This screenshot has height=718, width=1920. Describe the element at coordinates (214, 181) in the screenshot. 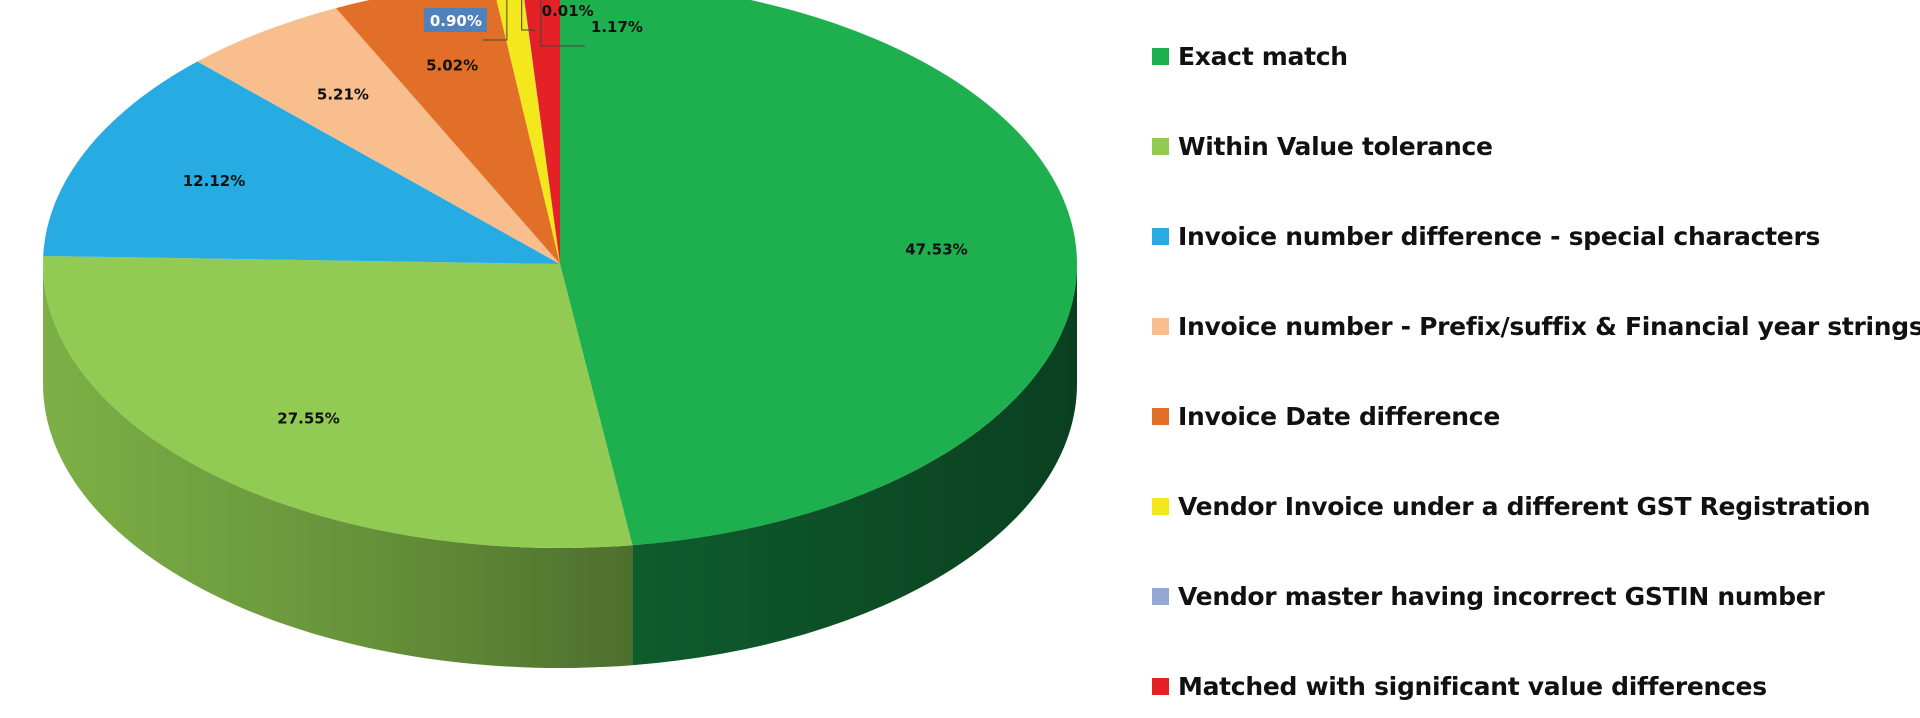

I see `data-label-invoice-number-difference-special-characters: 12.12%` at that location.